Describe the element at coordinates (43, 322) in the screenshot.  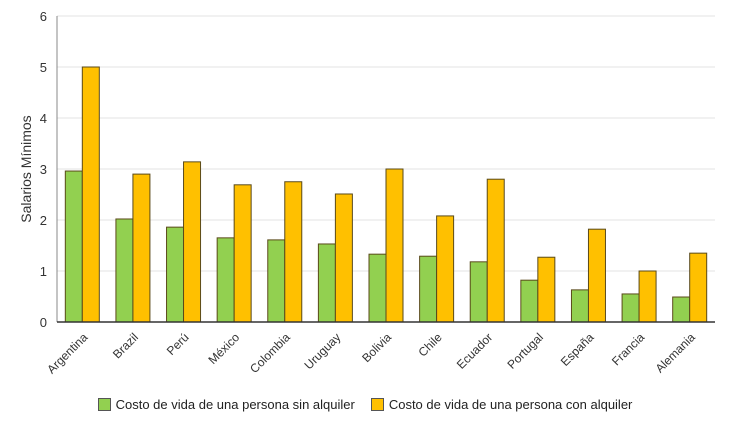
I see `y-tick-label: 0` at that location.